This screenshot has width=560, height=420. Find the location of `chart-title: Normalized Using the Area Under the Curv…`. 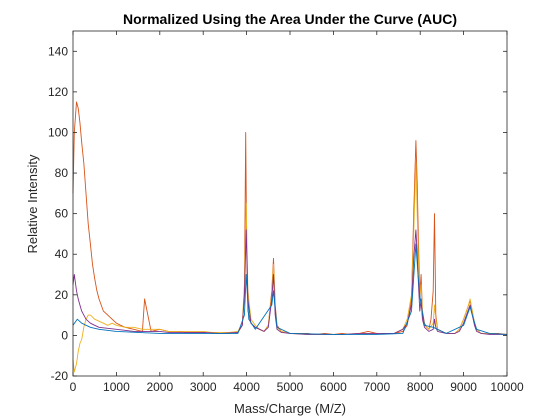

chart-title: Normalized Using the Area Under the Curv… is located at coordinates (290, 19).